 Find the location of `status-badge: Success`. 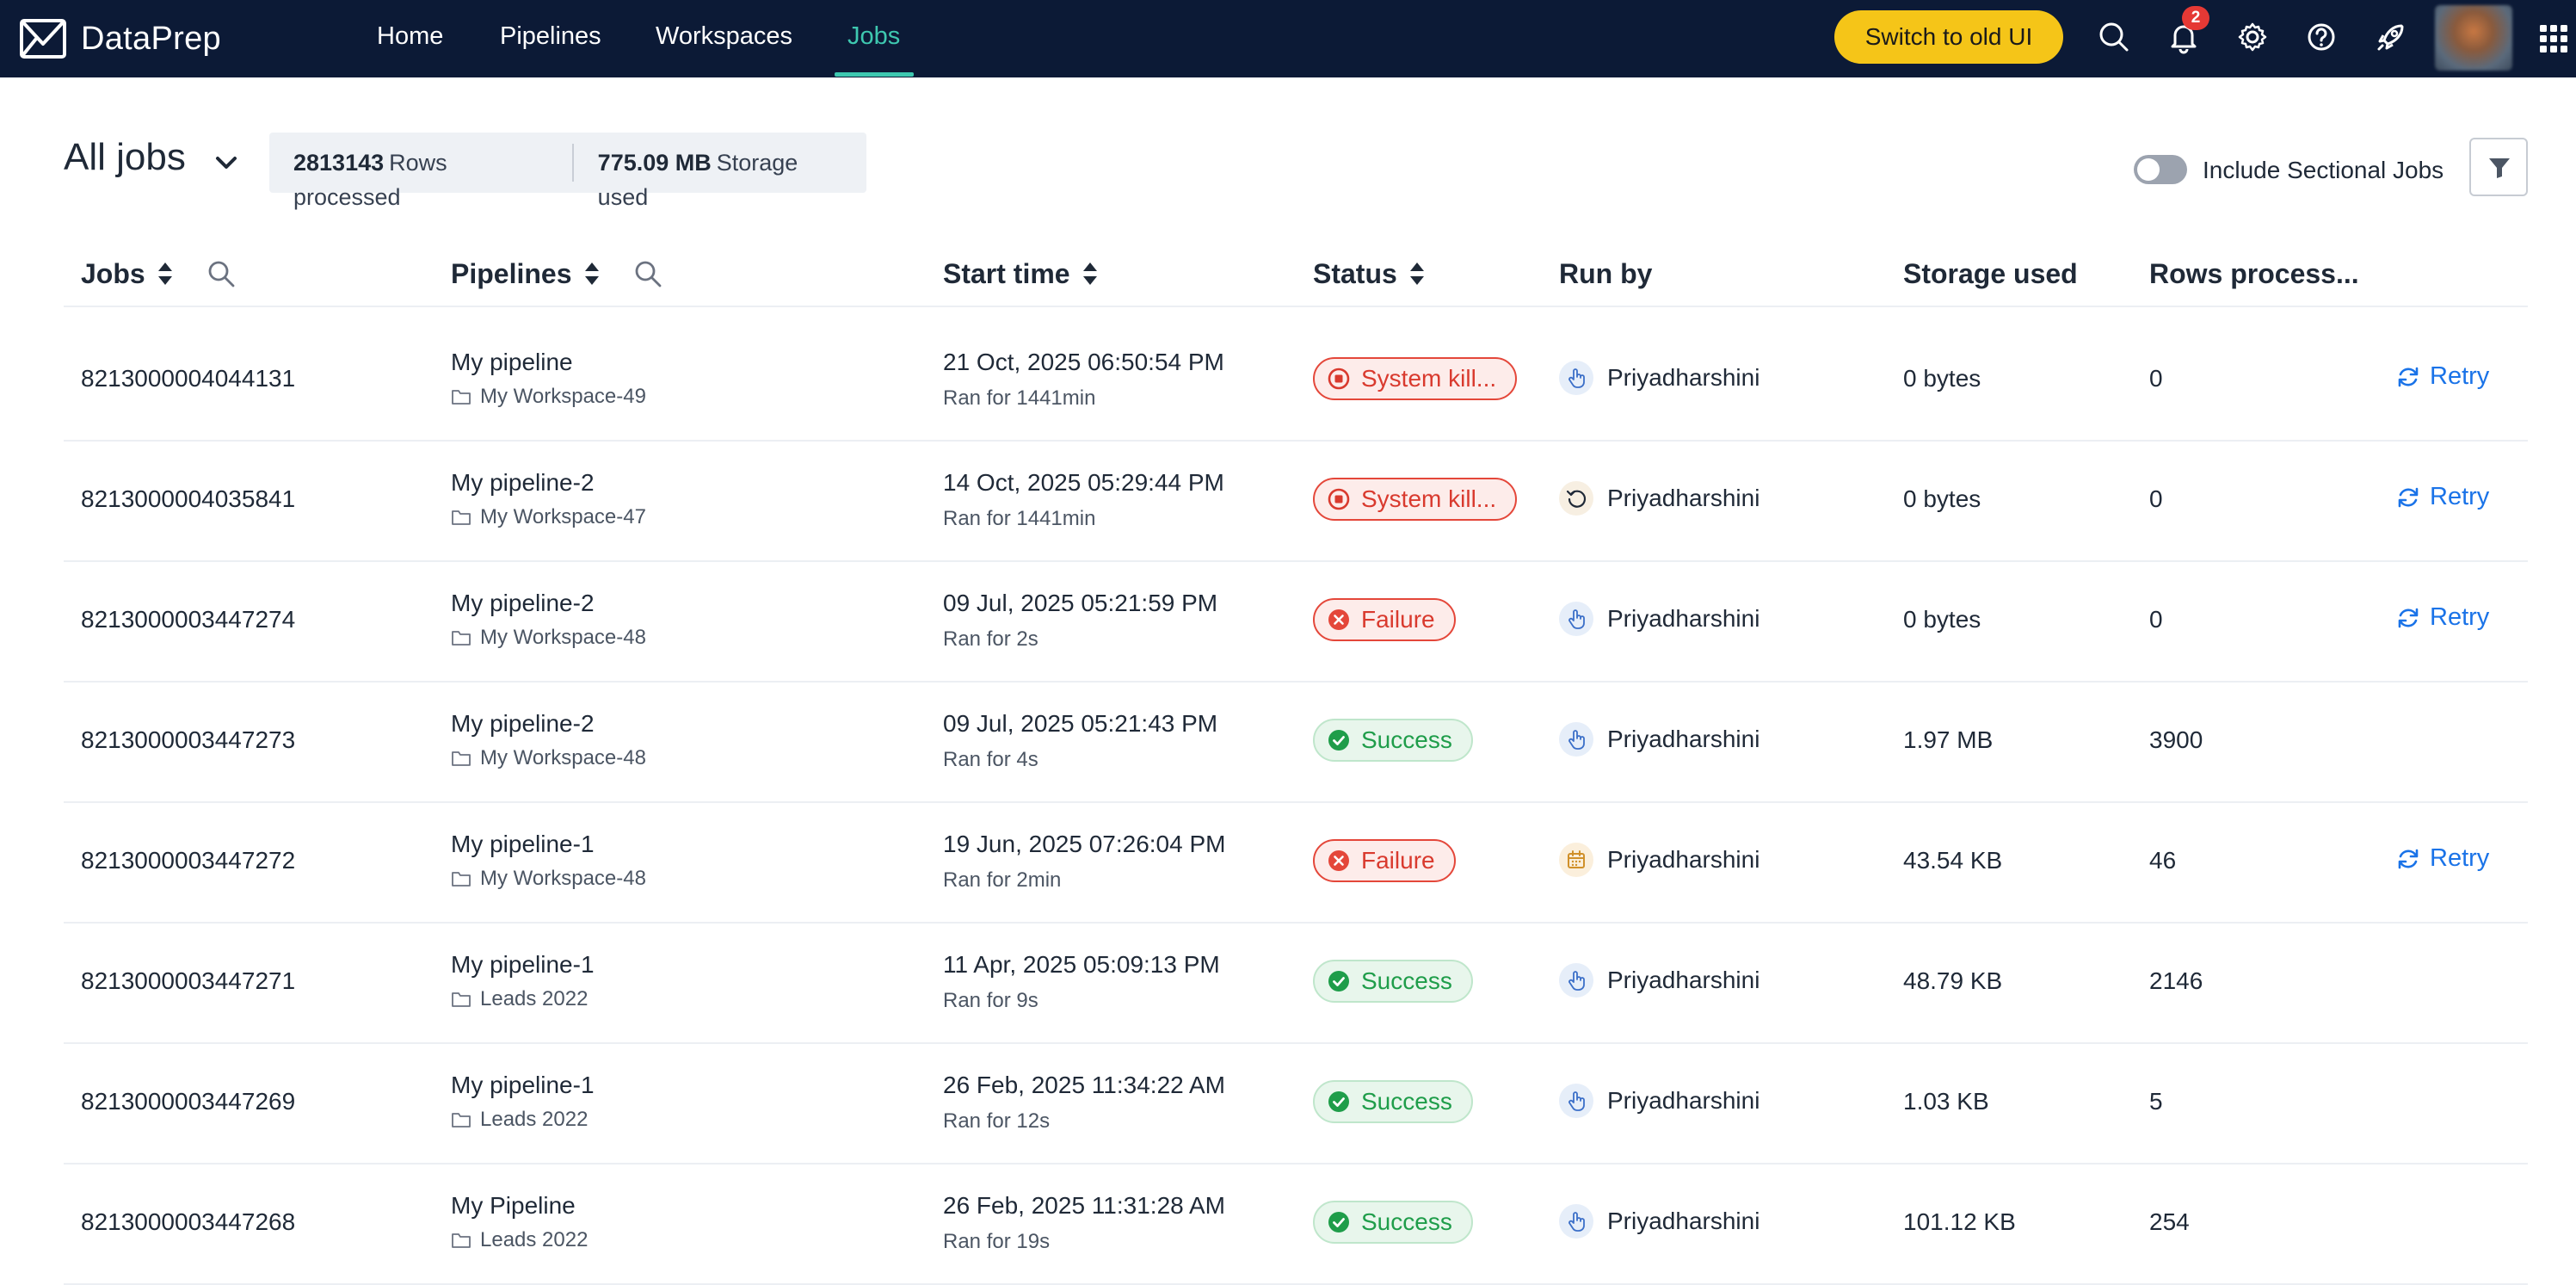

status-badge: Success is located at coordinates (1393, 1101).